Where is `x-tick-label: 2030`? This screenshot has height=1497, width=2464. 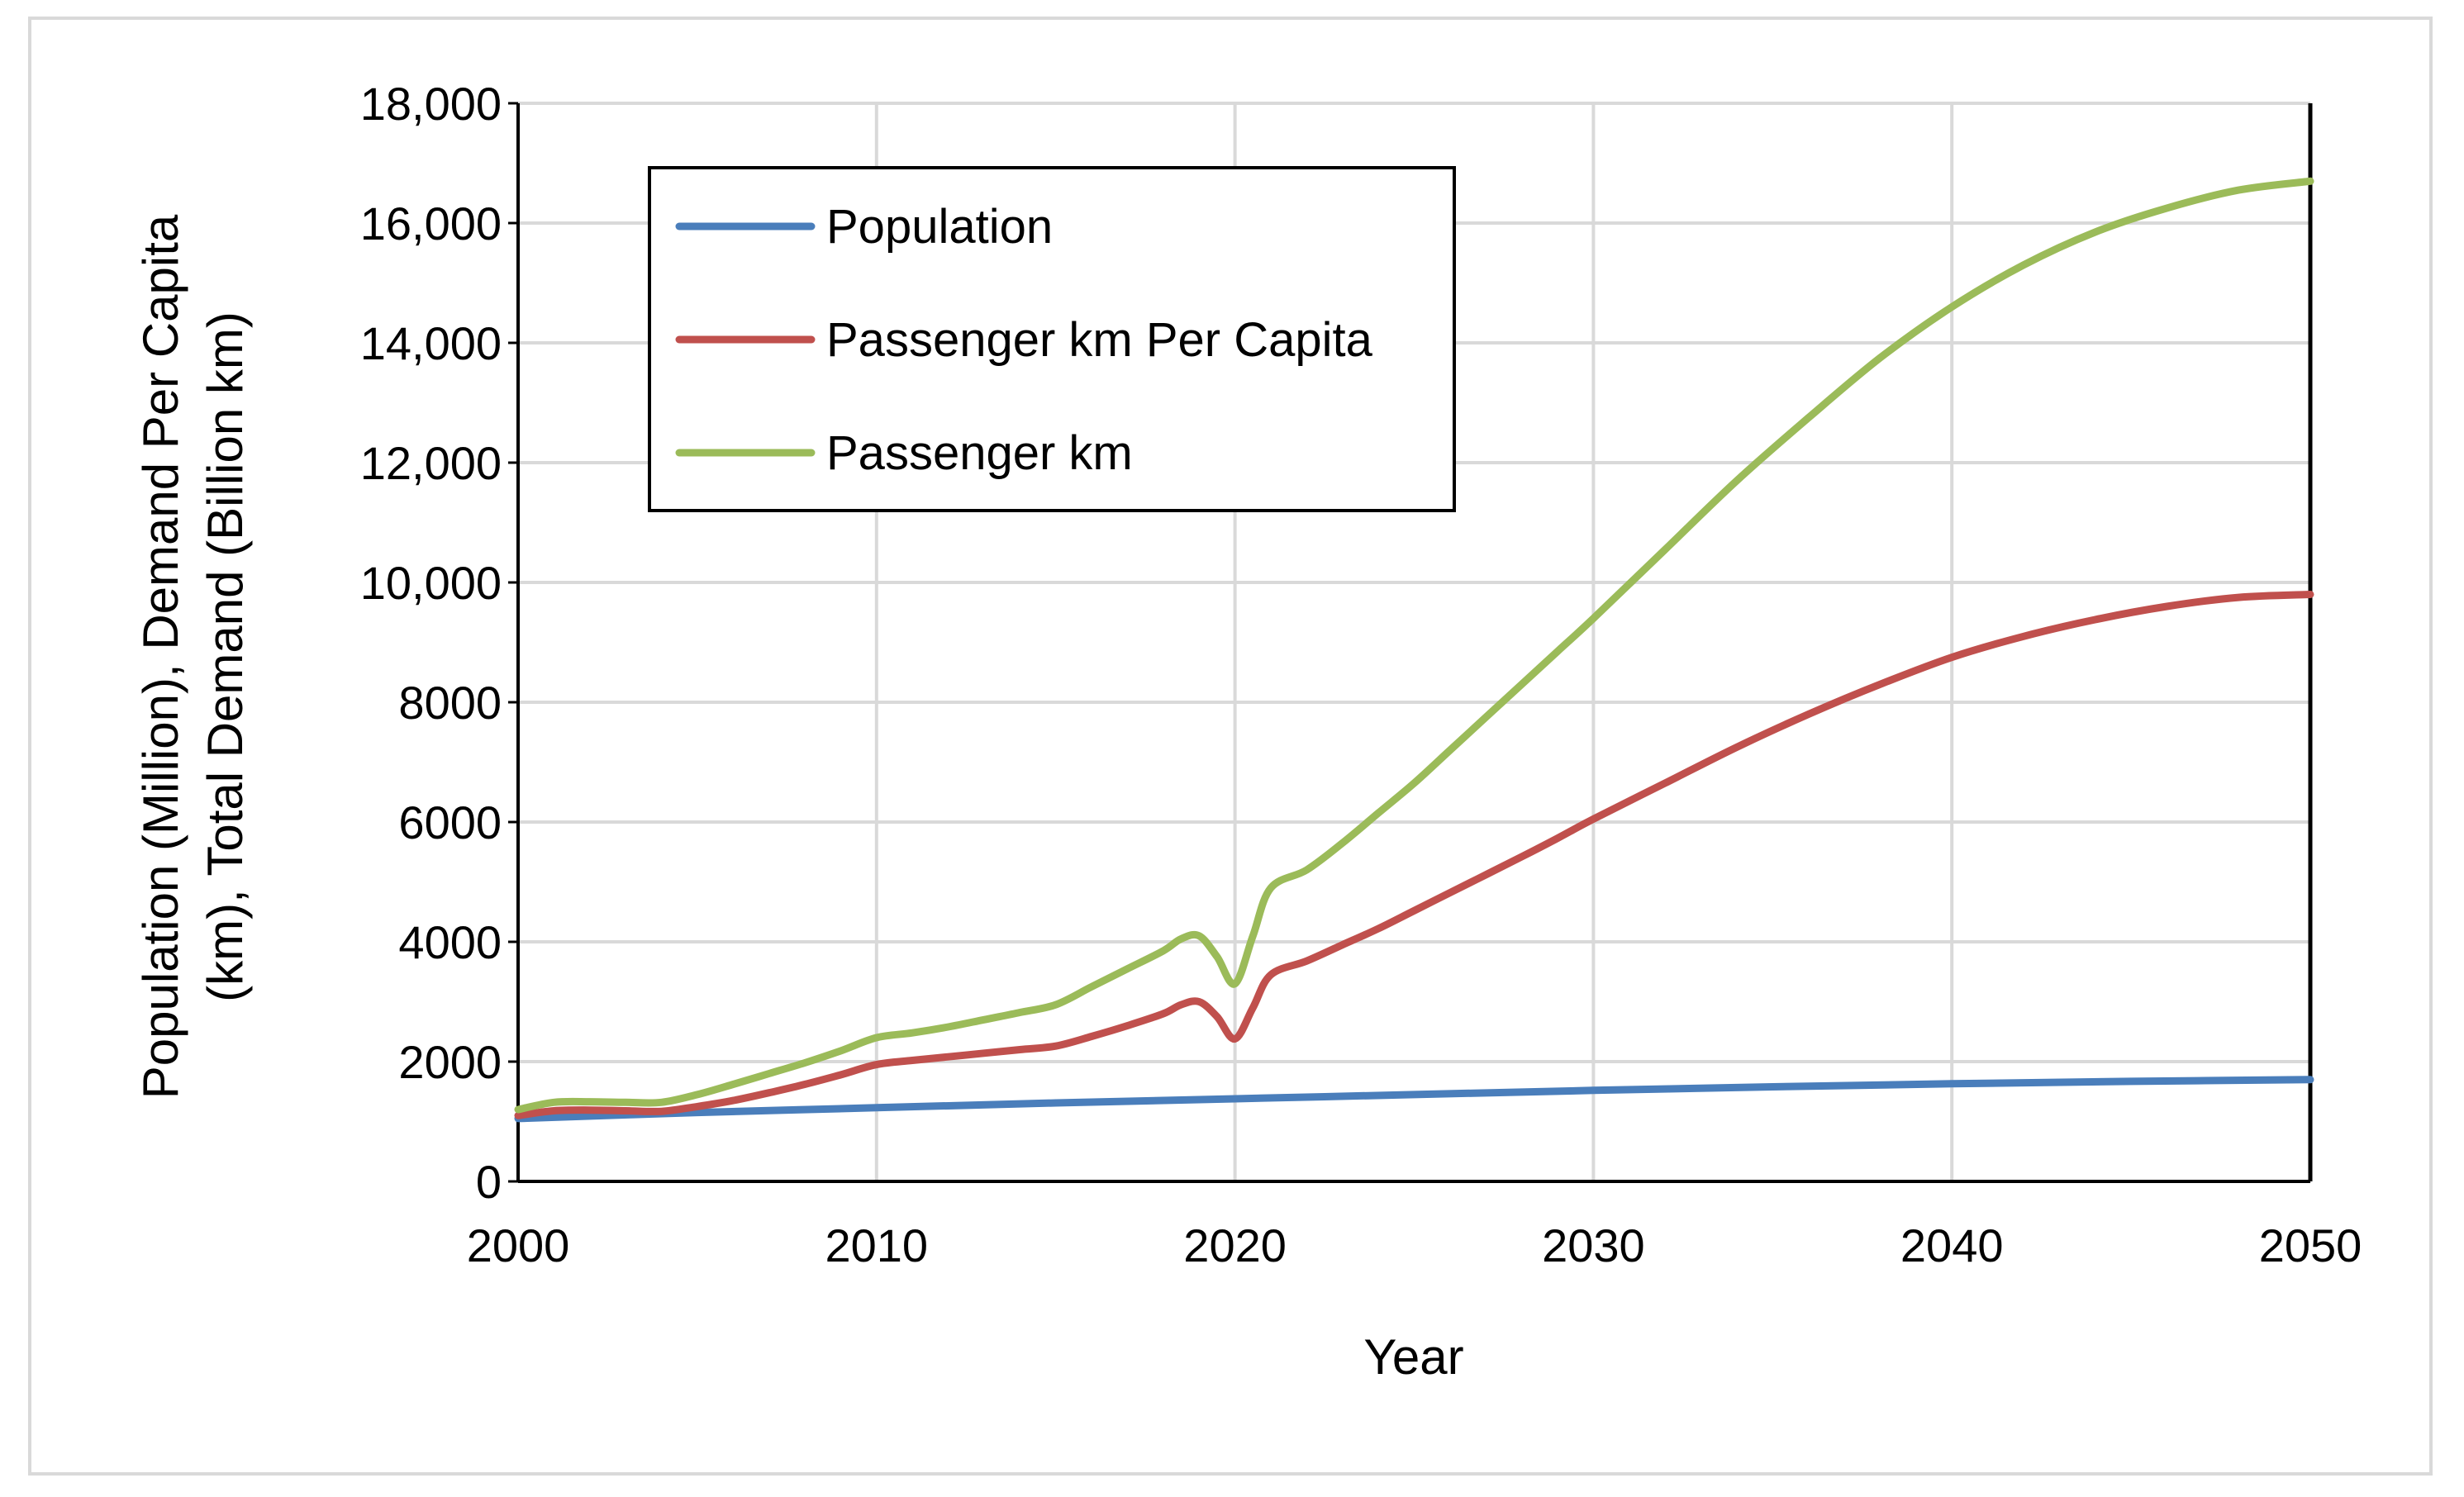
x-tick-label: 2030 is located at coordinates (1593, 1245).